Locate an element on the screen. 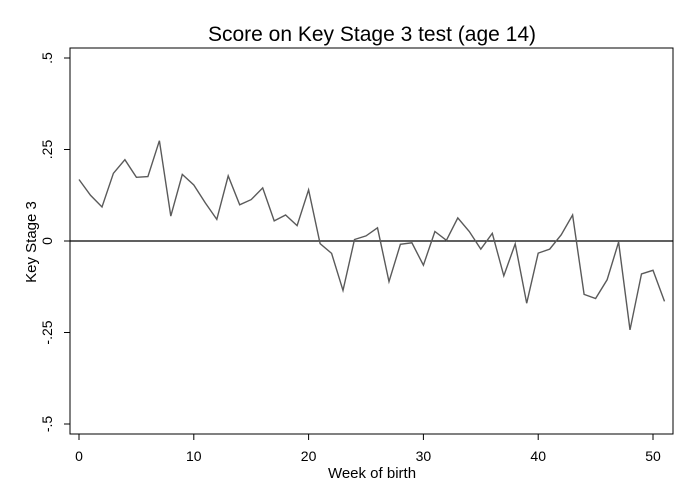 The image size is (693, 504). y-tick-label: .25 is located at coordinates (47, 150).